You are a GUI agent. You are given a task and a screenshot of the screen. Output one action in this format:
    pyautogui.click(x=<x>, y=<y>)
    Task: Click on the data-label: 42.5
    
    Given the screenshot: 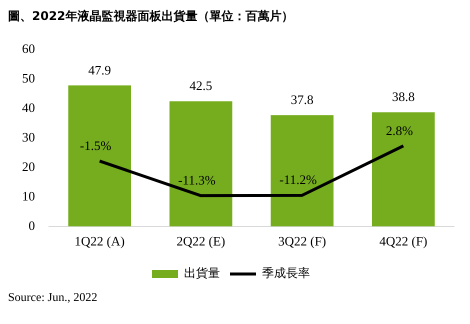 What is the action you would take?
    pyautogui.click(x=201, y=86)
    